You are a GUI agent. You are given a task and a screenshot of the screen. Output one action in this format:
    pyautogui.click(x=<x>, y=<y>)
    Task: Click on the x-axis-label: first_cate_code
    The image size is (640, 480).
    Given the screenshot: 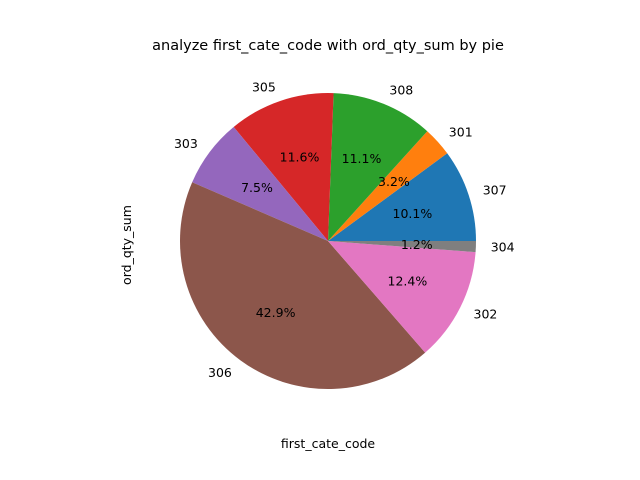 What is the action you would take?
    pyautogui.click(x=328, y=443)
    